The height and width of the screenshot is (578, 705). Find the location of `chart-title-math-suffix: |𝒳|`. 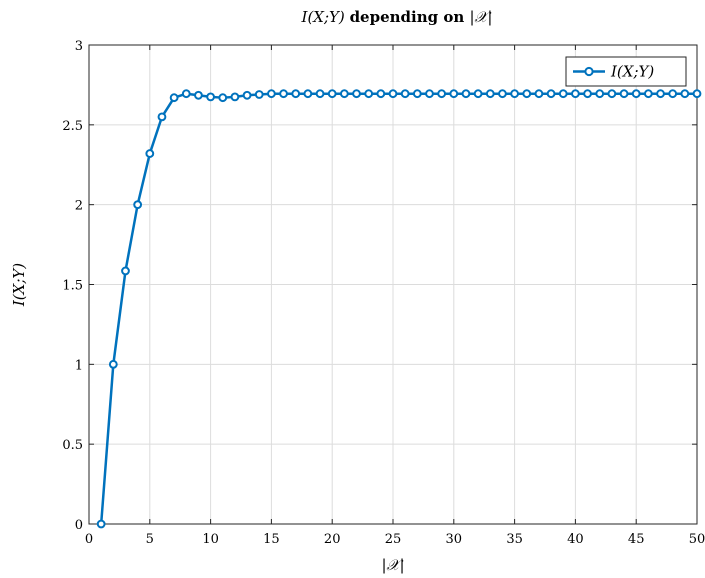

chart-title-math-suffix: |𝒳| is located at coordinates (480, 17).